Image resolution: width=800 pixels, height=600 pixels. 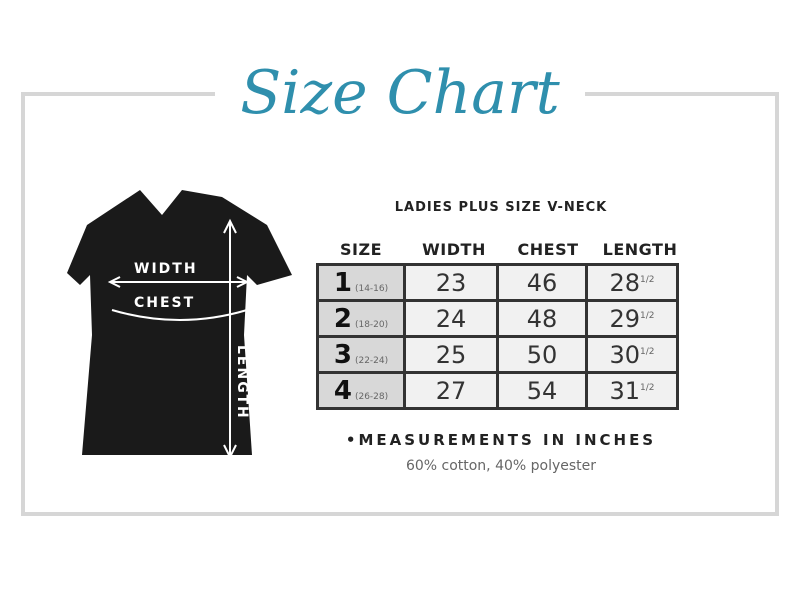 I want to click on product-subtitle: LADIES PLUS SIZE V-NECK, so click(x=501, y=207).